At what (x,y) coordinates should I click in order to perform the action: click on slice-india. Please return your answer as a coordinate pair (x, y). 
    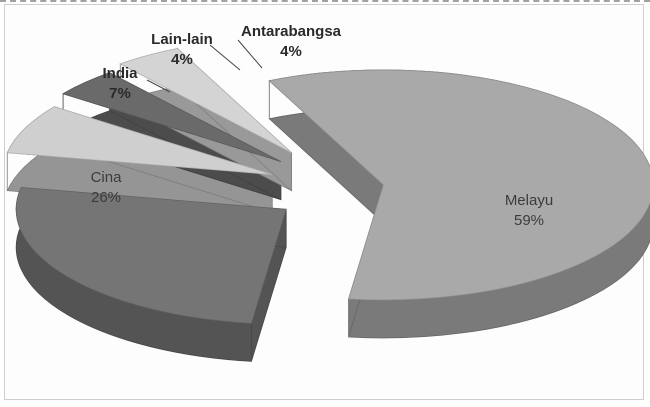
    Looking at the image, I should click on (139, 140).